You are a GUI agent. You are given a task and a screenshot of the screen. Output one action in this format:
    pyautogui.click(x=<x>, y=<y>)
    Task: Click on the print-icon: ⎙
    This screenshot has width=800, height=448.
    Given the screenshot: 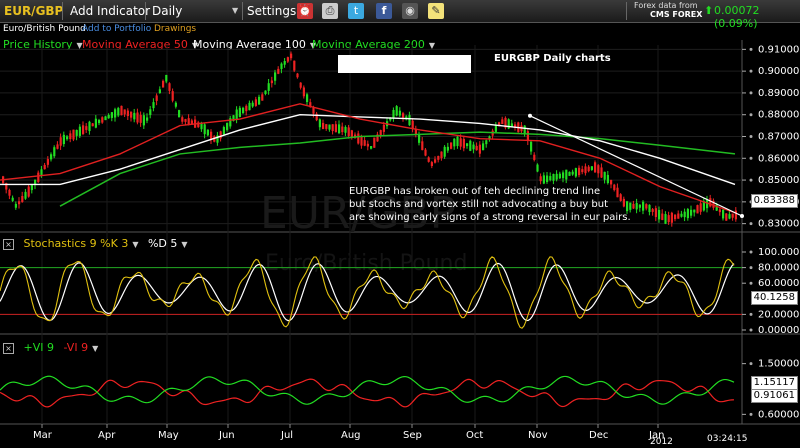 What is the action you would take?
    pyautogui.click(x=330, y=11)
    